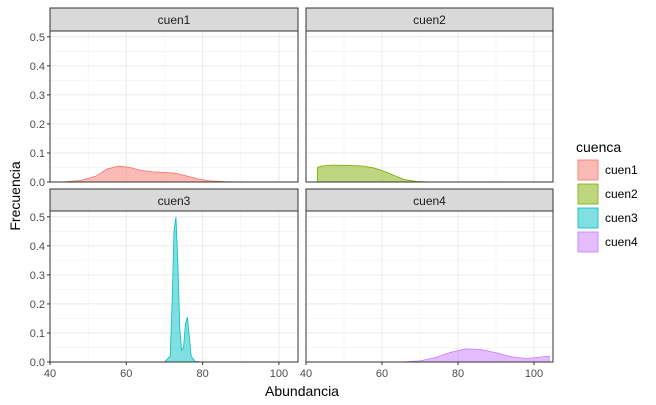 This screenshot has width=656, height=405. I want to click on legend-key-cuen1, so click(588, 170).